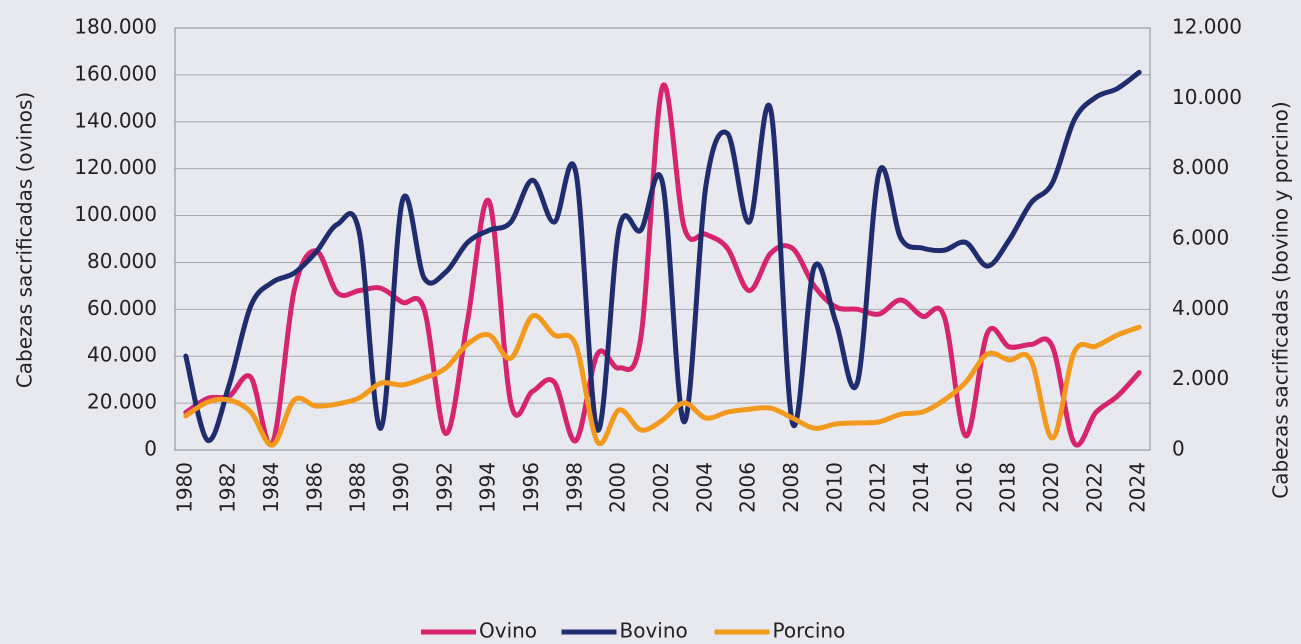 The width and height of the screenshot is (1301, 644). I want to click on x-tick-label: 2006, so click(748, 487).